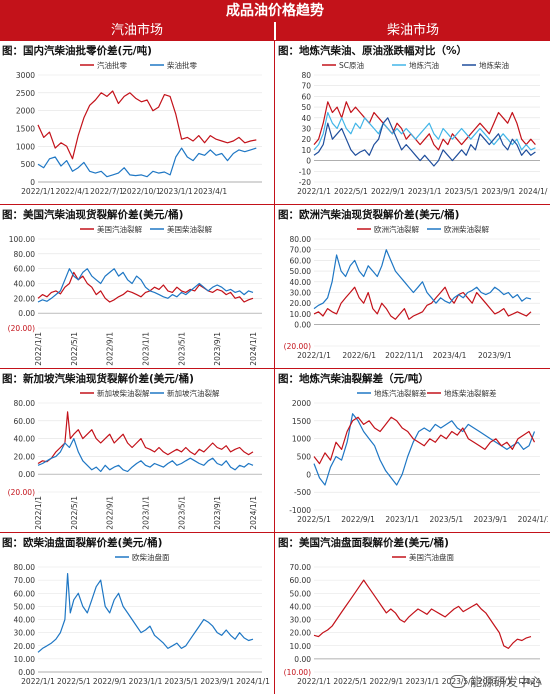 This screenshot has width=550, height=697. What do you see at coordinates (301, 593) in the screenshot?
I see `y-tick-label: 50.00` at bounding box center [301, 593].